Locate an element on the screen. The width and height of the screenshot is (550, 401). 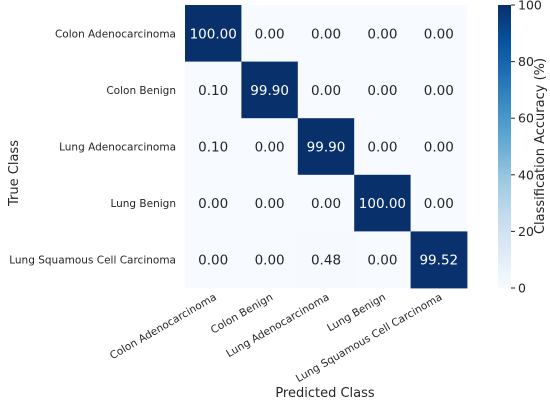
colorbar-tick-label: 80 is located at coordinates (526, 61).